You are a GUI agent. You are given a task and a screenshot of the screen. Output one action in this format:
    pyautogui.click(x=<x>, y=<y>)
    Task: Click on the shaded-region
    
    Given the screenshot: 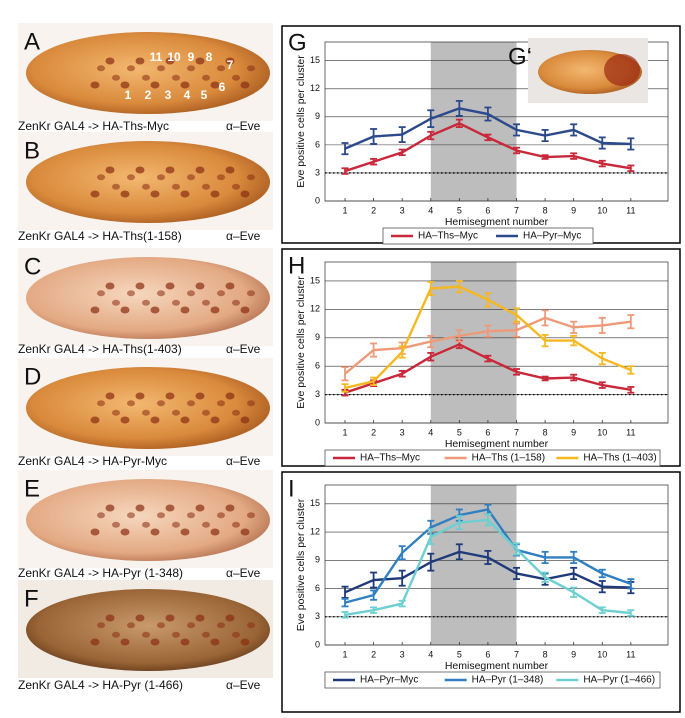 What is the action you would take?
    pyautogui.click(x=473, y=342)
    